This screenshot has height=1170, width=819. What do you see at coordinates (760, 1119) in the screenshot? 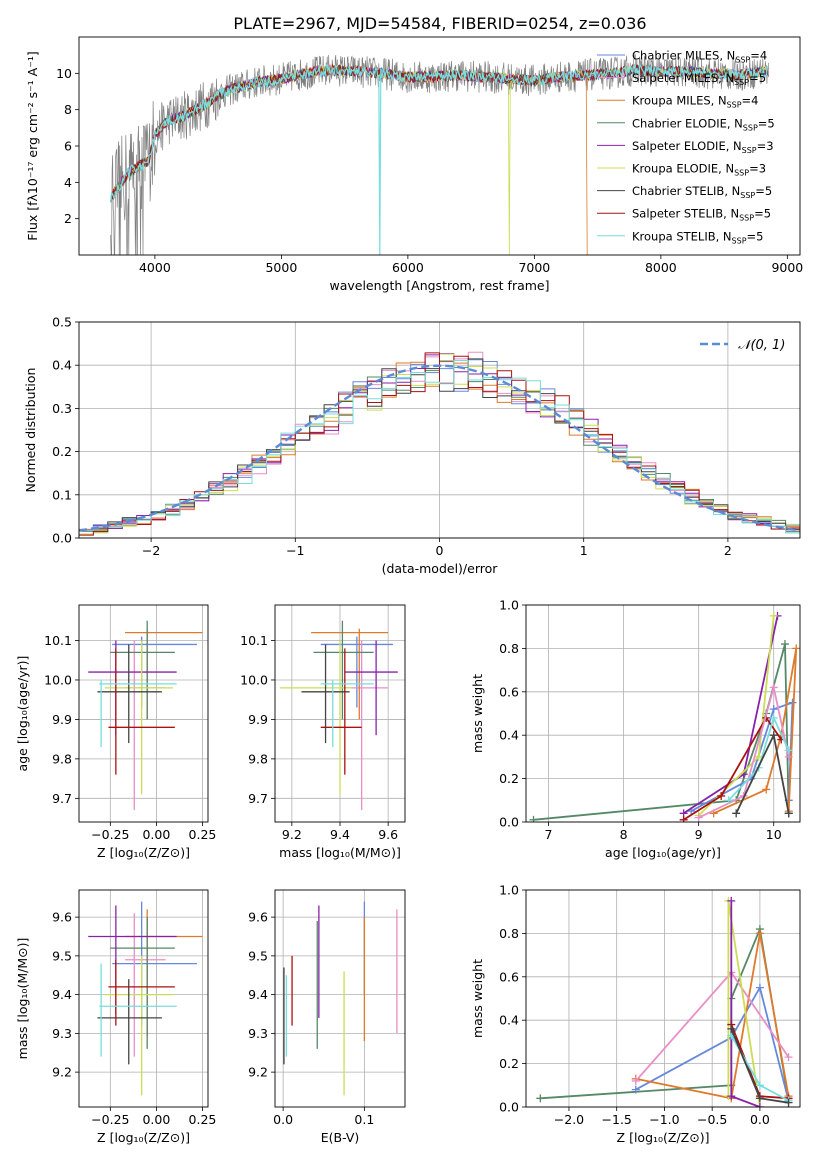
I see `x-tick-label: 0.0` at bounding box center [760, 1119].